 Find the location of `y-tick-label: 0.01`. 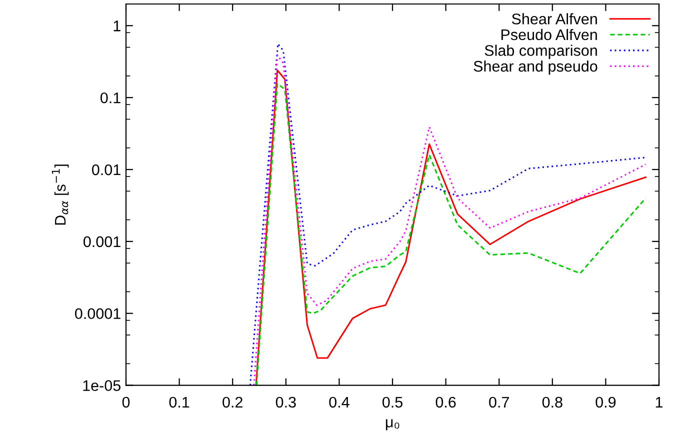

y-tick-label: 0.01 is located at coordinates (106, 170).